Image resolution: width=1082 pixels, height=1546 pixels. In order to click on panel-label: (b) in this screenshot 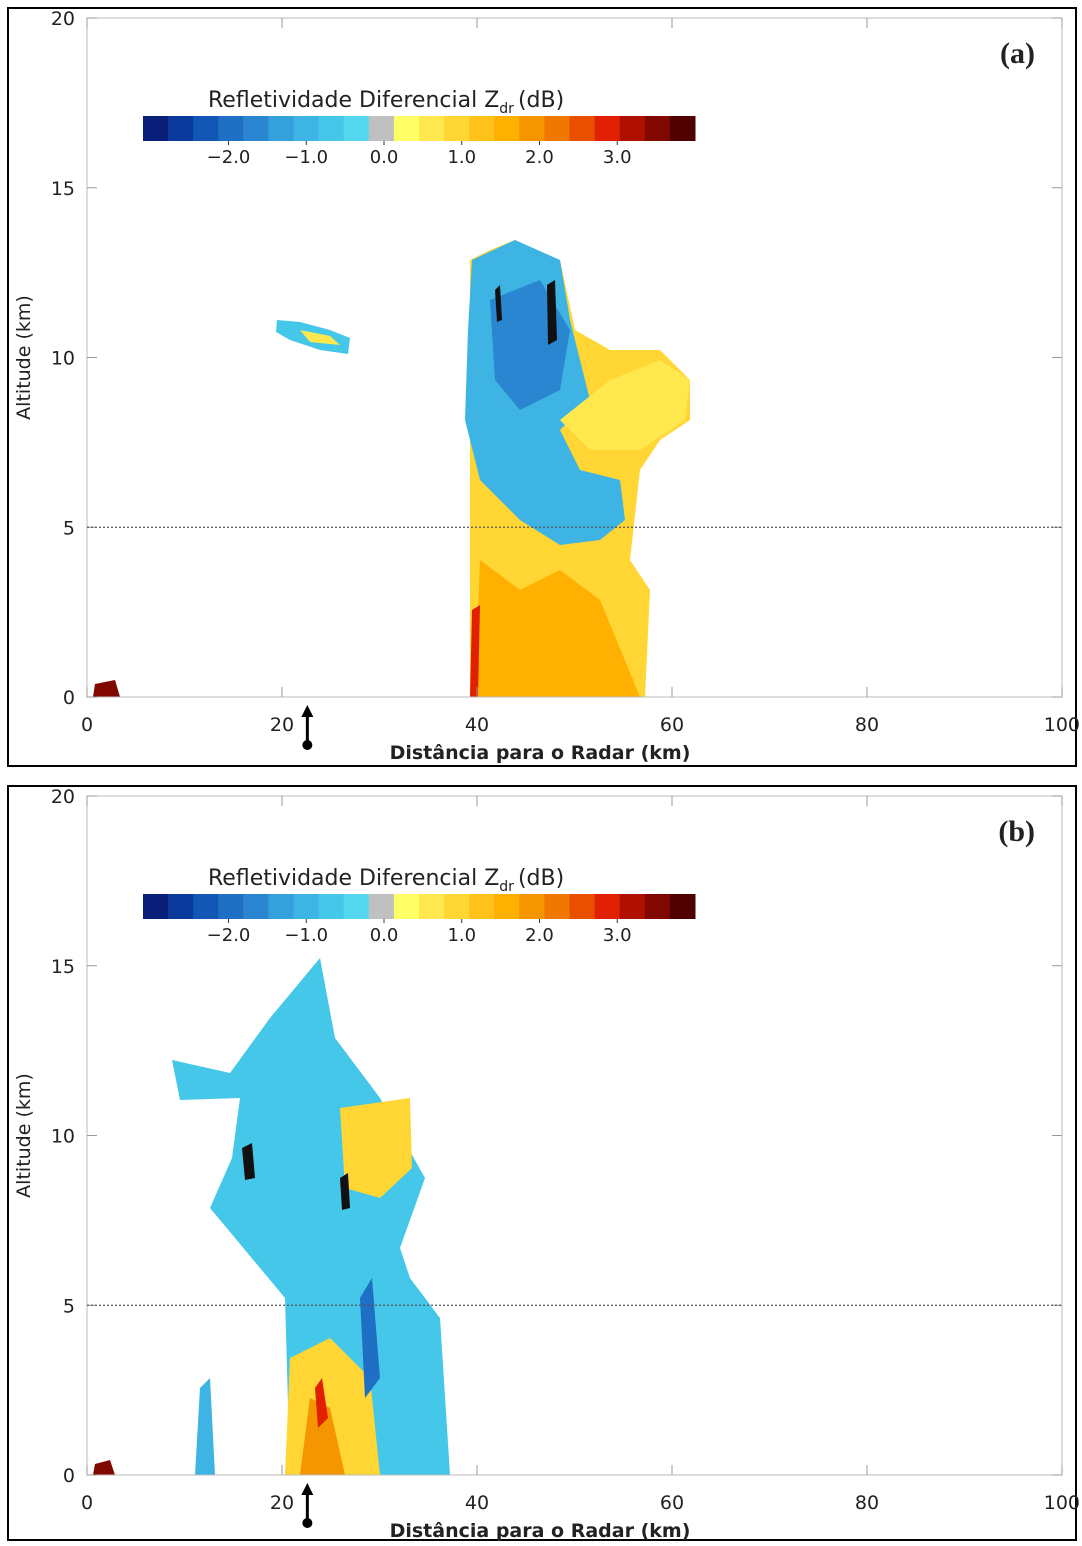, I will do `click(1016, 831)`.